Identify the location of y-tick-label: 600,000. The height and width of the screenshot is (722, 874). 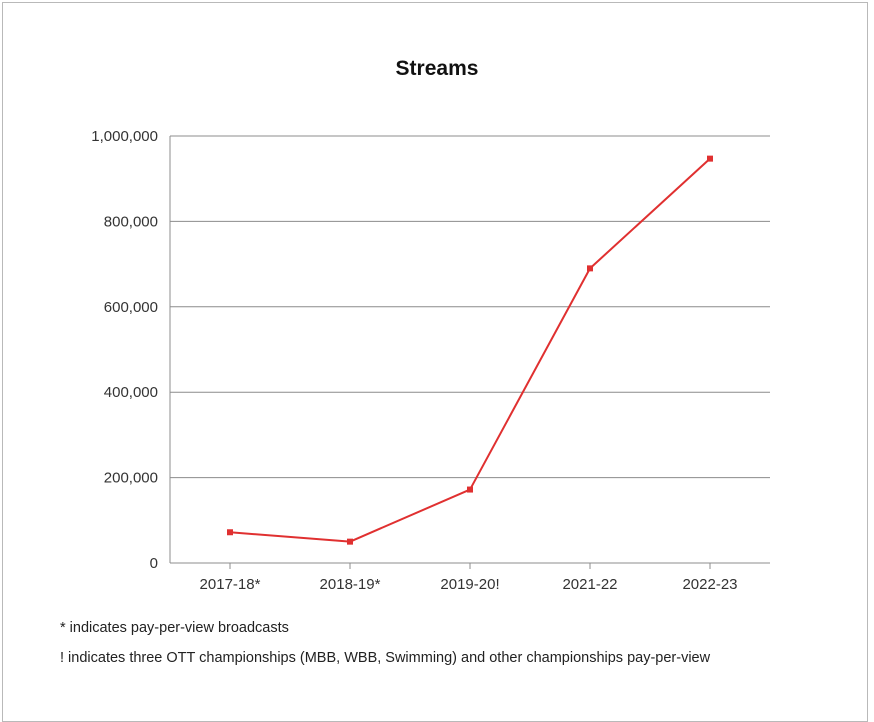
(131, 307).